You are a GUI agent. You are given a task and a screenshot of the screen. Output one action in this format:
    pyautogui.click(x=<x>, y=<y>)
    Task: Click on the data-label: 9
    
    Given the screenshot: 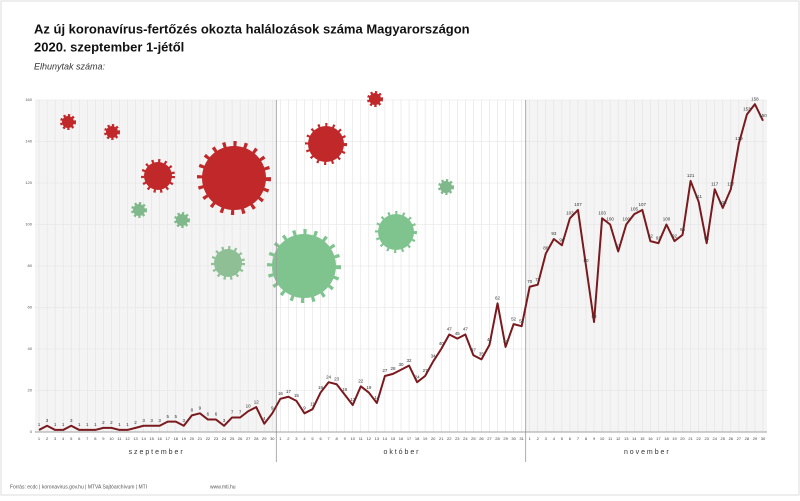 What is the action you would take?
    pyautogui.click(x=272, y=408)
    